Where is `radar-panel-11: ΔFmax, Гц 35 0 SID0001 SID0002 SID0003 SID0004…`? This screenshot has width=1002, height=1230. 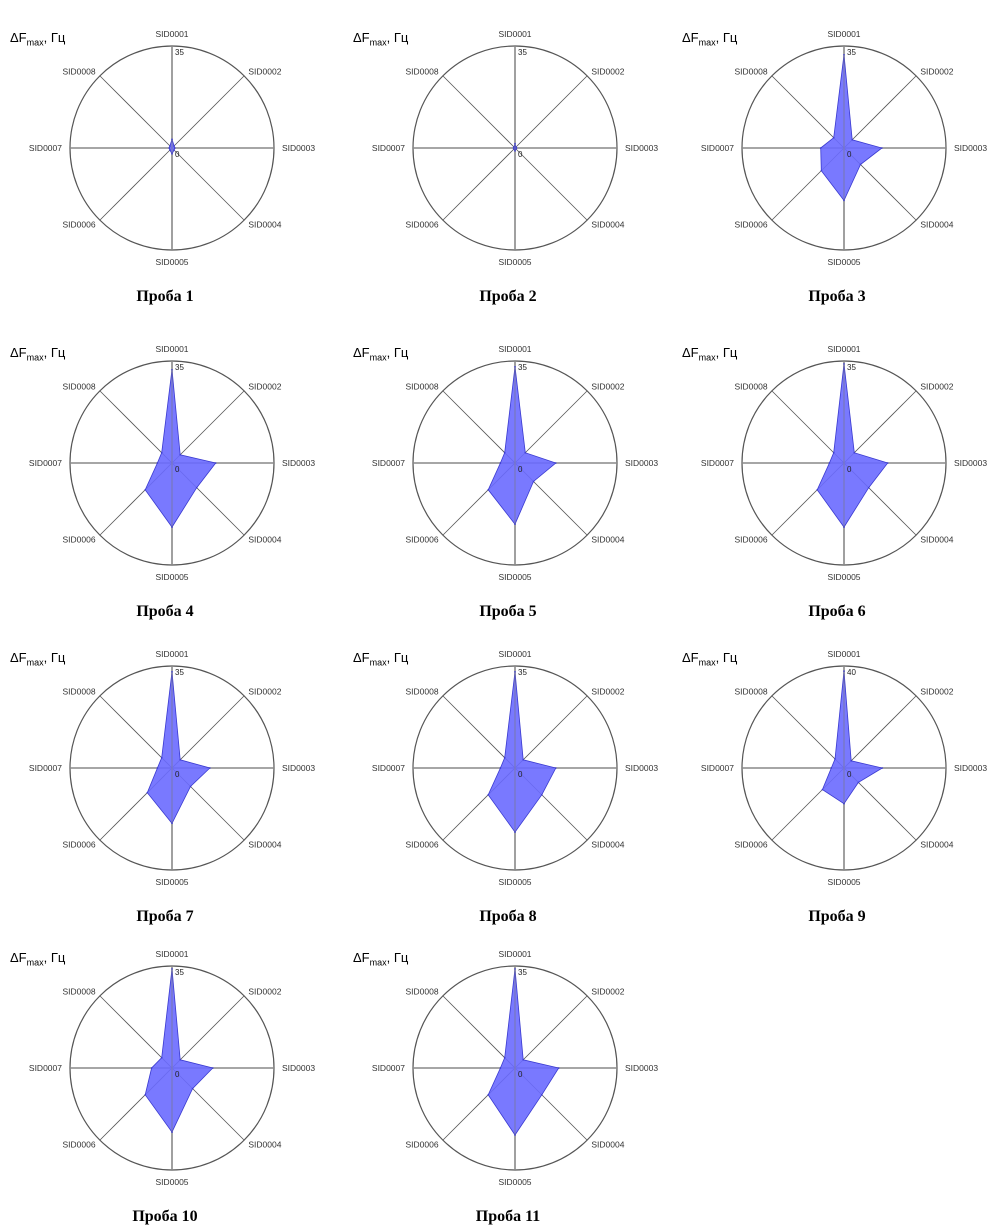
radar-panel-11: ΔFmax, Гц 35 0 SID0001 SID0002 SID0003 SID0004… is located at coordinates (508, 1080).